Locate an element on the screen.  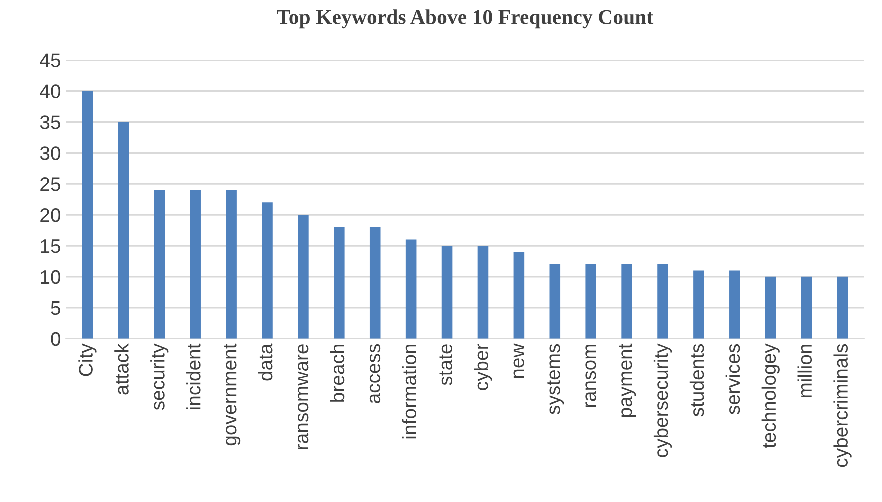
y-tick-label: 35 is located at coordinates (50, 123).